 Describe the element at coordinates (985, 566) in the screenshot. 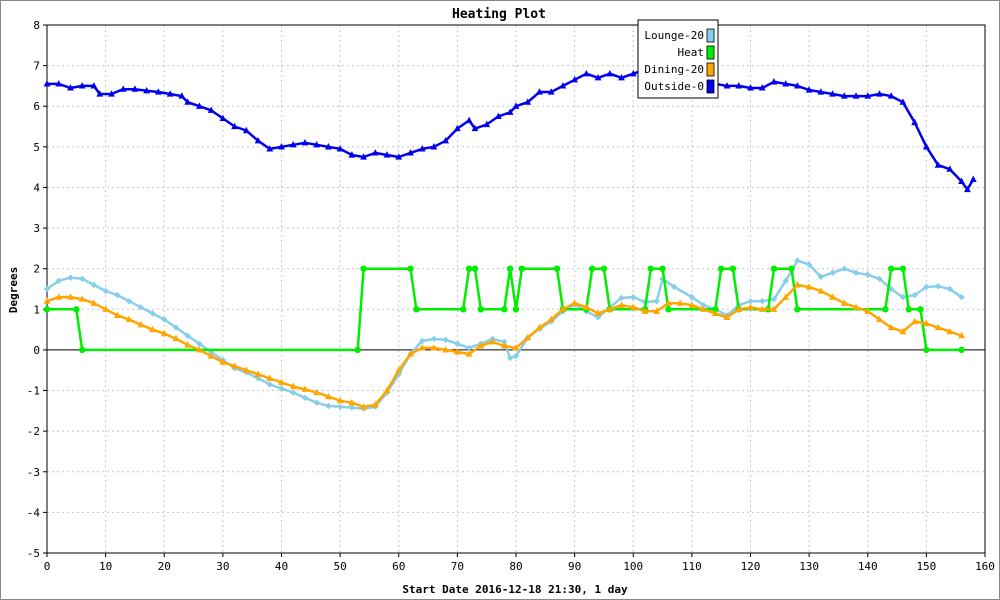

I see `x-tick-label: 160` at that location.